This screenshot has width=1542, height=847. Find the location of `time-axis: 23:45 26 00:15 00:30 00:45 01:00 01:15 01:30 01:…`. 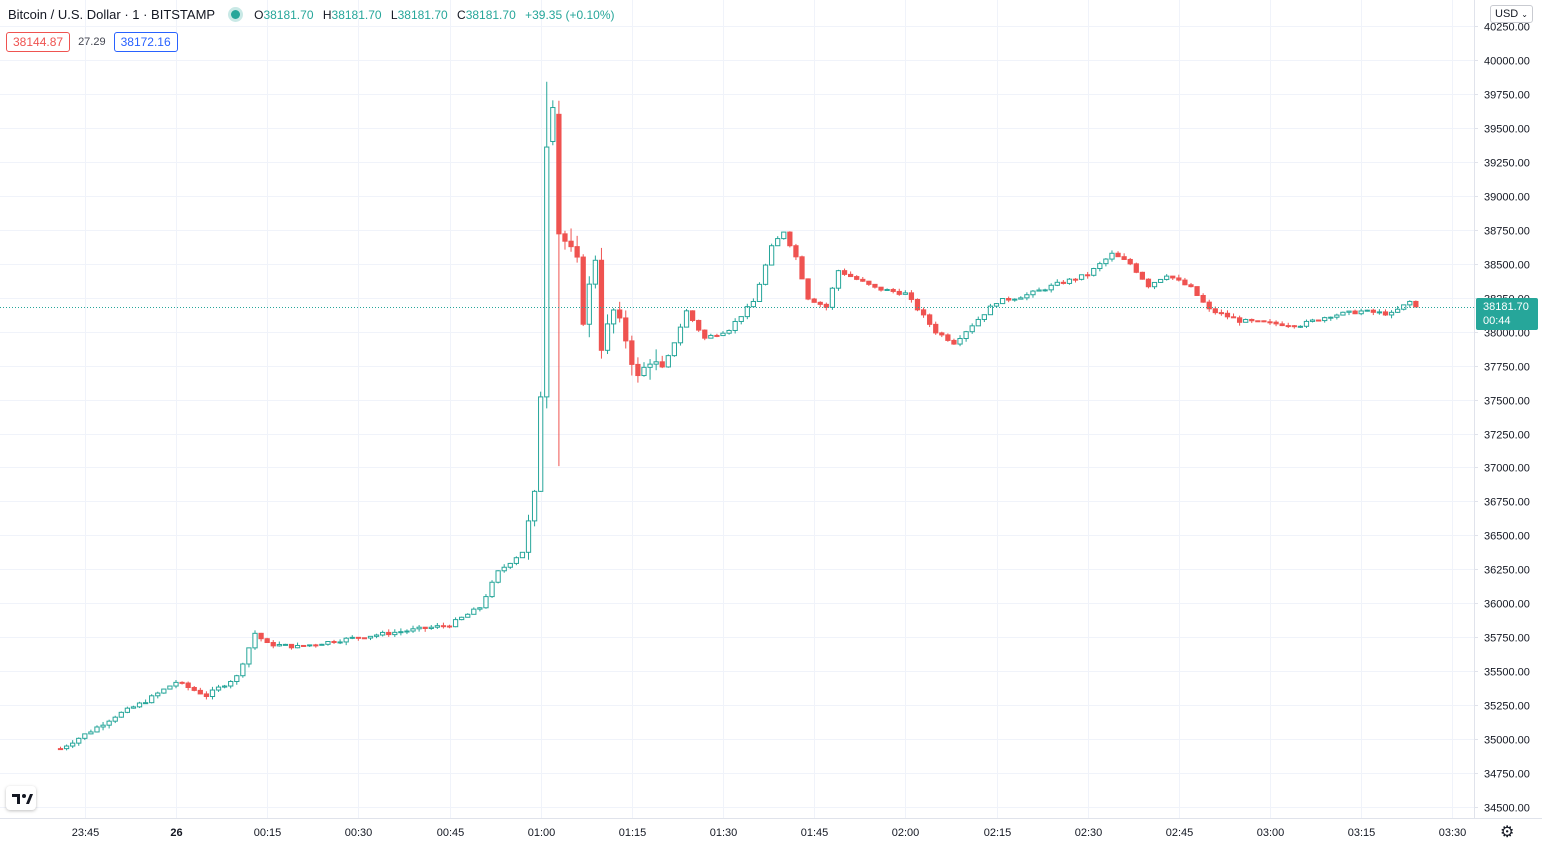

time-axis: 23:45 26 00:15 00:30 00:45 01:00 01:15 01:30 01:… is located at coordinates (771, 829).